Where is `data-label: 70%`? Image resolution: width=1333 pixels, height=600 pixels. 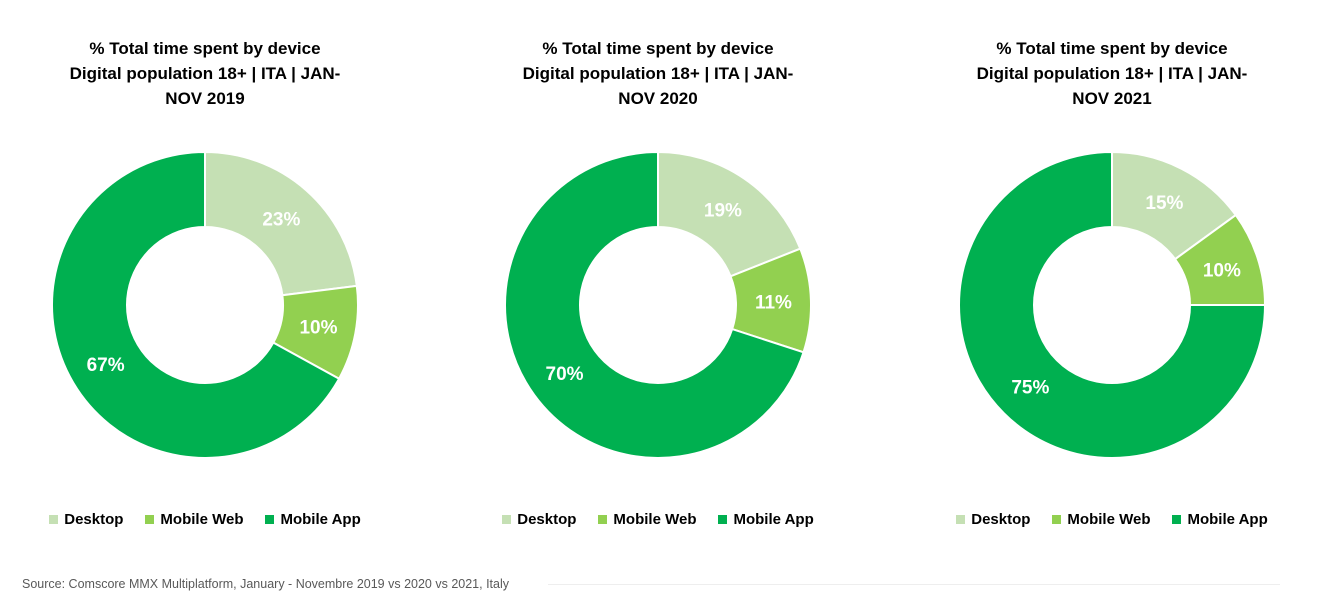
data-label: 70% is located at coordinates (565, 374).